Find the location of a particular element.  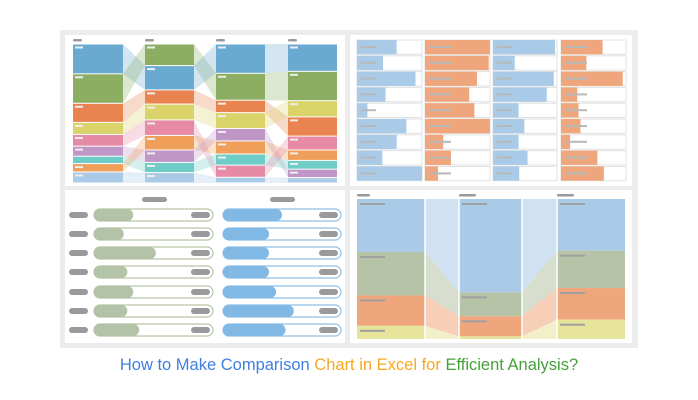

title-part-1: How to Make Comparison is located at coordinates (217, 365).